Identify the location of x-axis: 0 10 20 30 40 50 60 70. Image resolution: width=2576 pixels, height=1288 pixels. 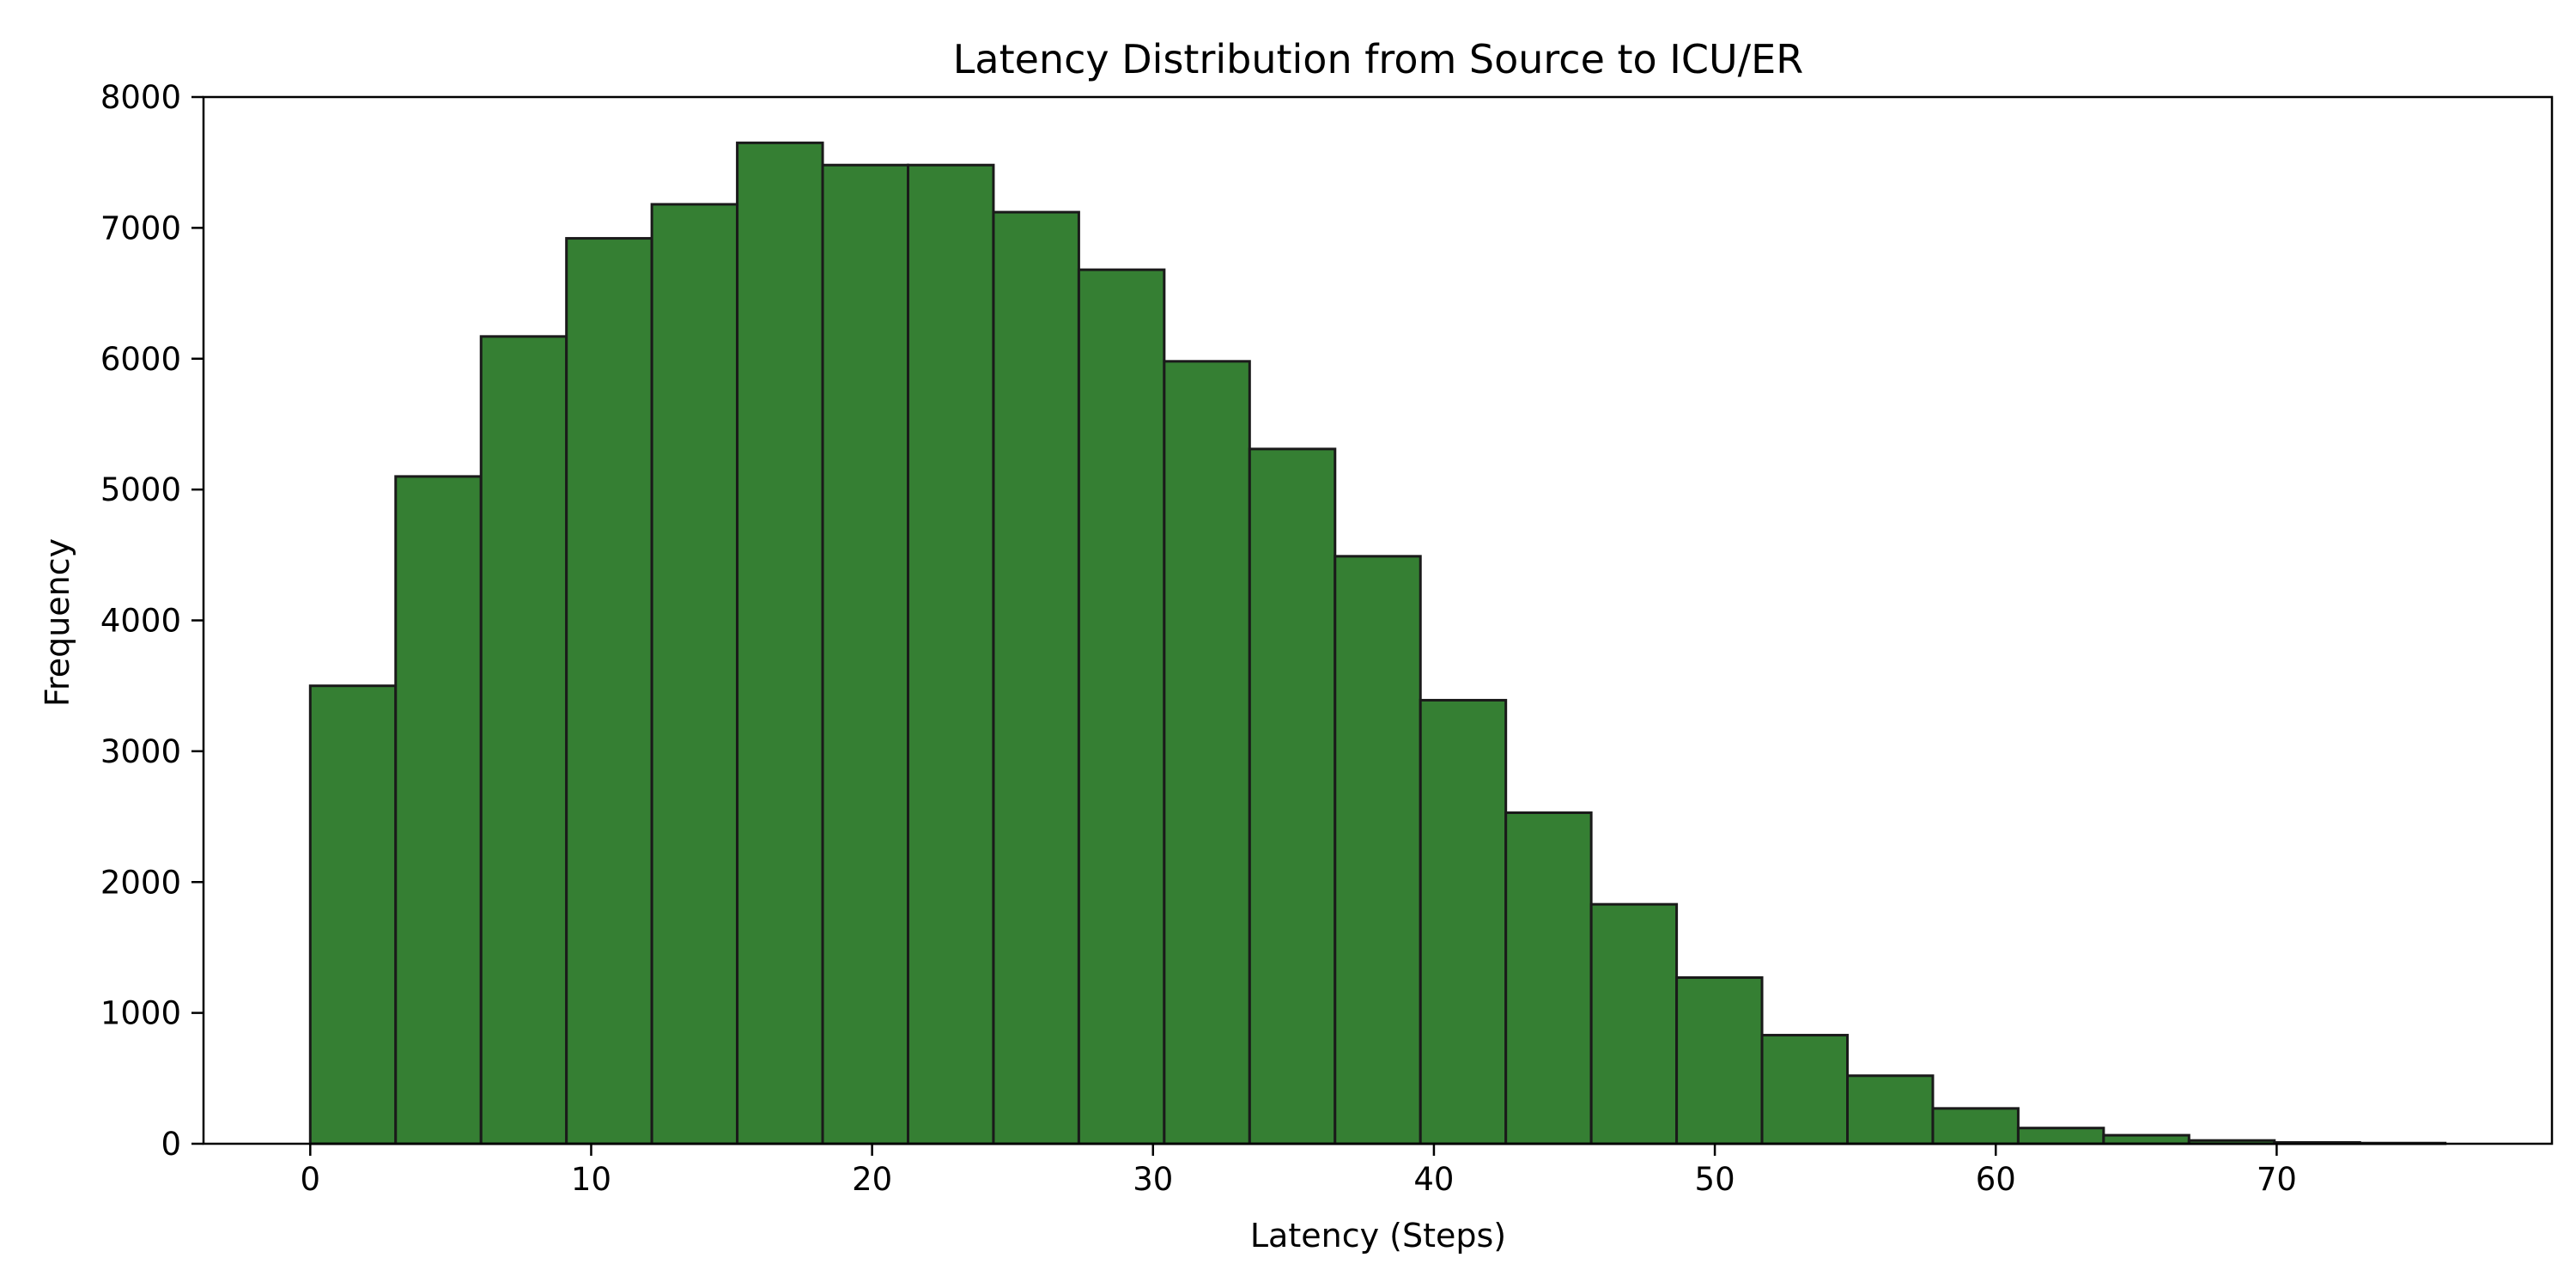
(1299, 1171).